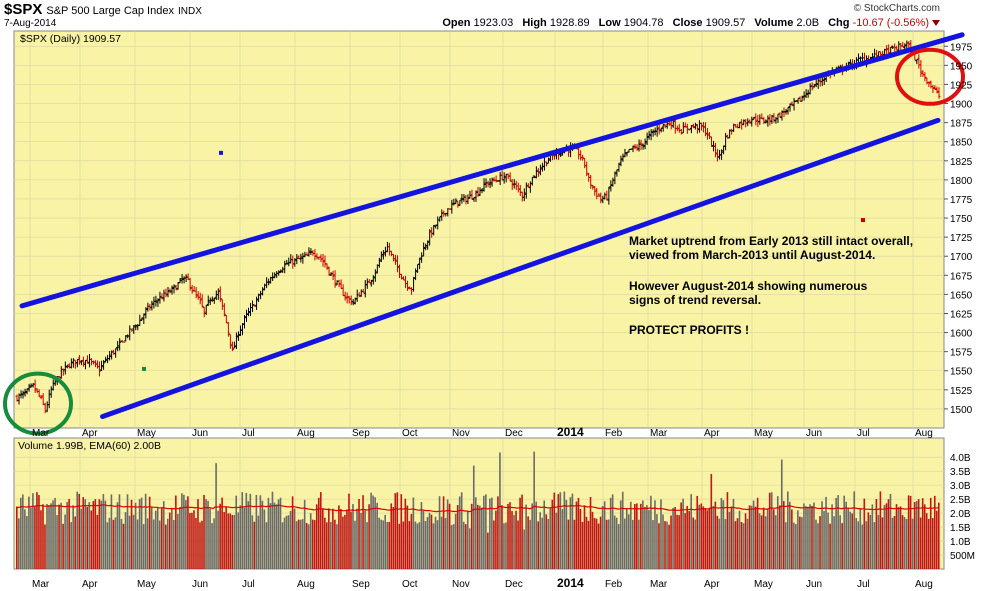 Image resolution: width=990 pixels, height=591 pixels. Describe the element at coordinates (961, 200) in the screenshot. I see `y-tick-label: 1775` at that location.